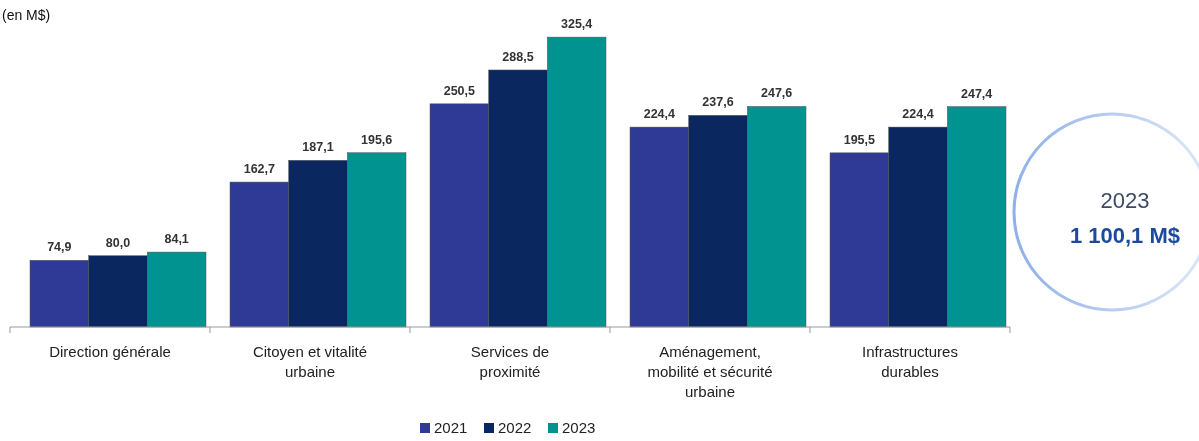 The height and width of the screenshot is (441, 1199). Describe the element at coordinates (577, 24) in the screenshot. I see `data-label: 325,4` at that location.